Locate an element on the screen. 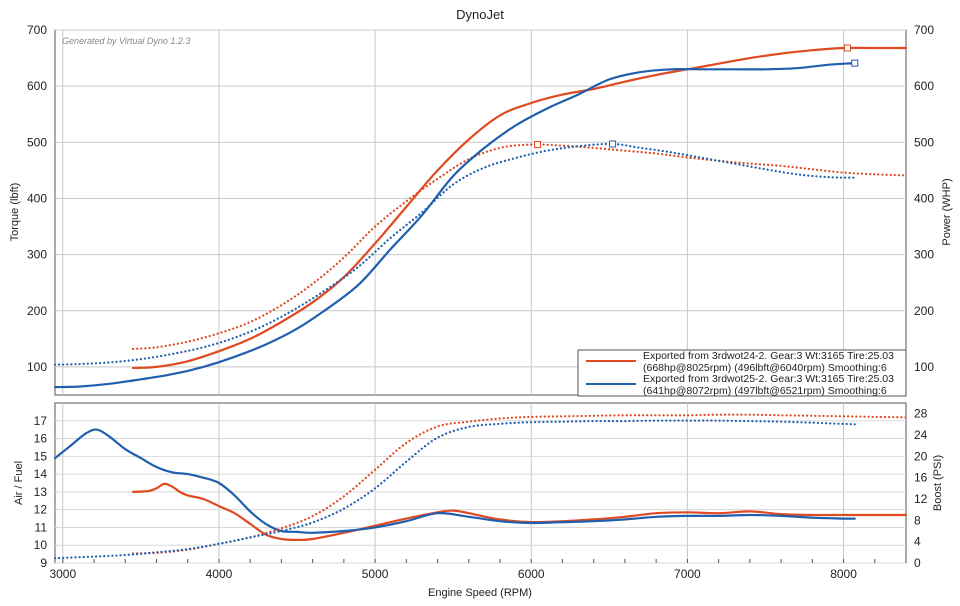 This screenshot has height=606, width=960. air-fuel-axis-label: Air / Fuel is located at coordinates (19, 483).